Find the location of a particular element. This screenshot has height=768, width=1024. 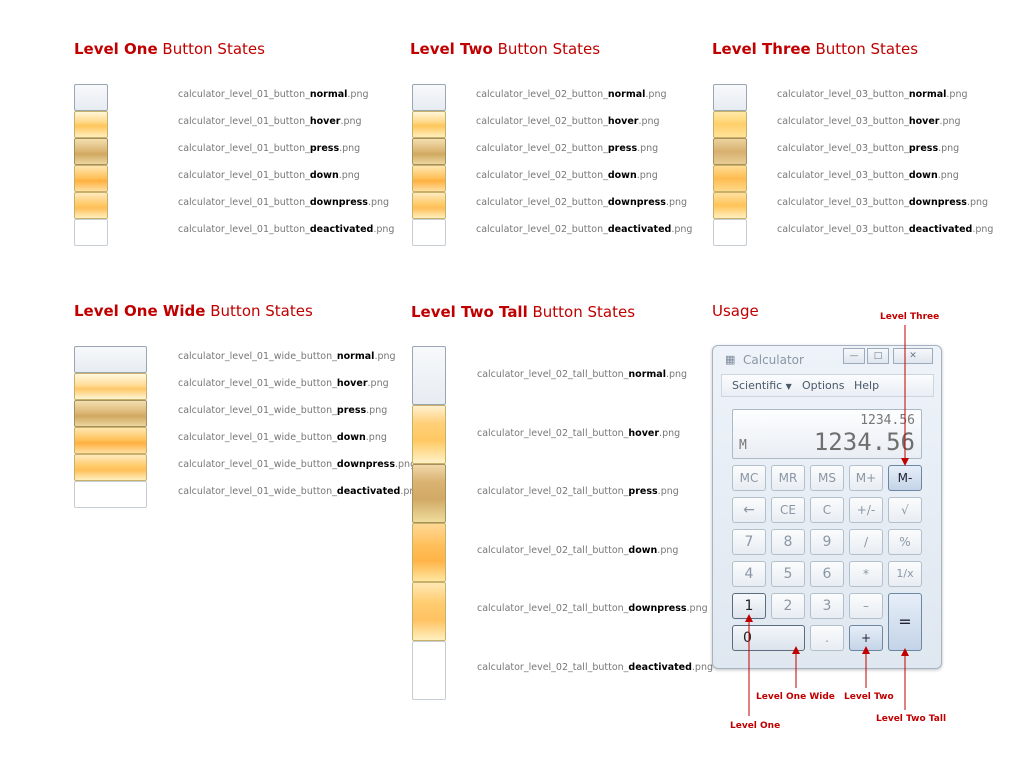

chevron-down-icon: ▼ is located at coordinates (788, 386).